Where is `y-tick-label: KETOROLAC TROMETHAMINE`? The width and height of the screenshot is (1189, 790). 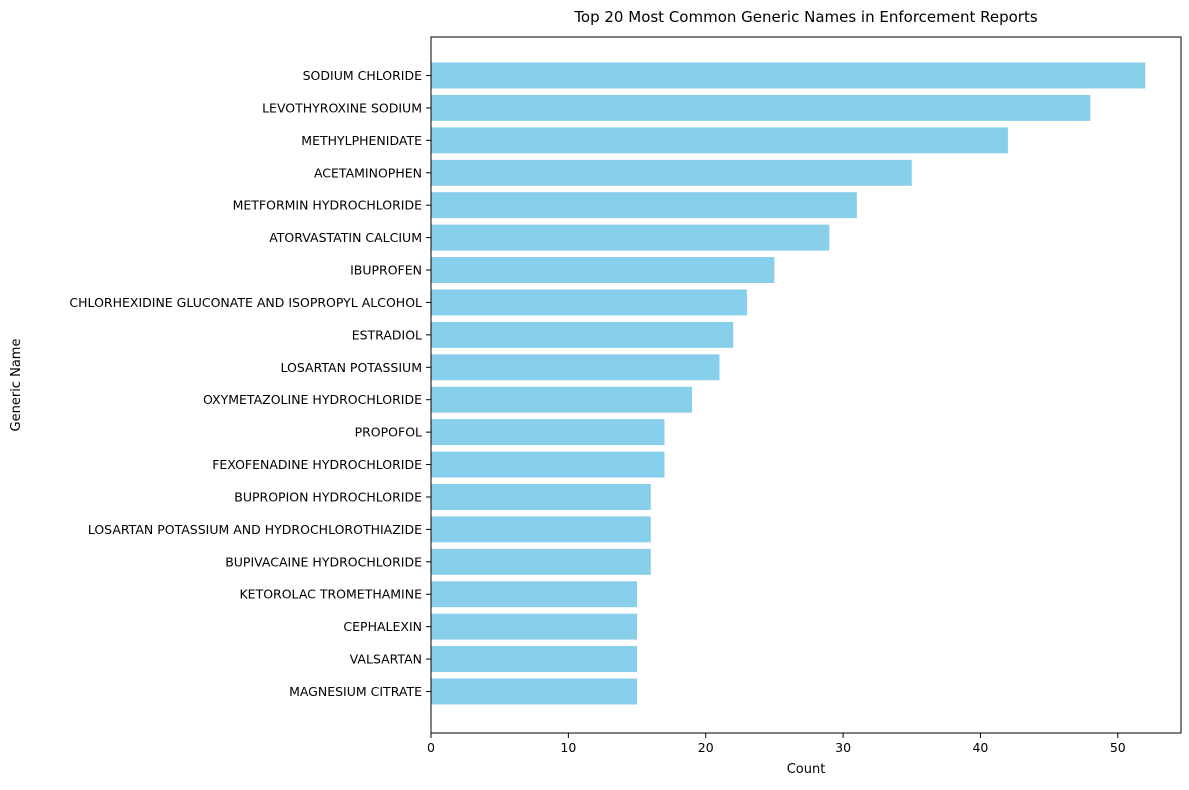
y-tick-label: KETOROLAC TROMETHAMINE is located at coordinates (330, 594).